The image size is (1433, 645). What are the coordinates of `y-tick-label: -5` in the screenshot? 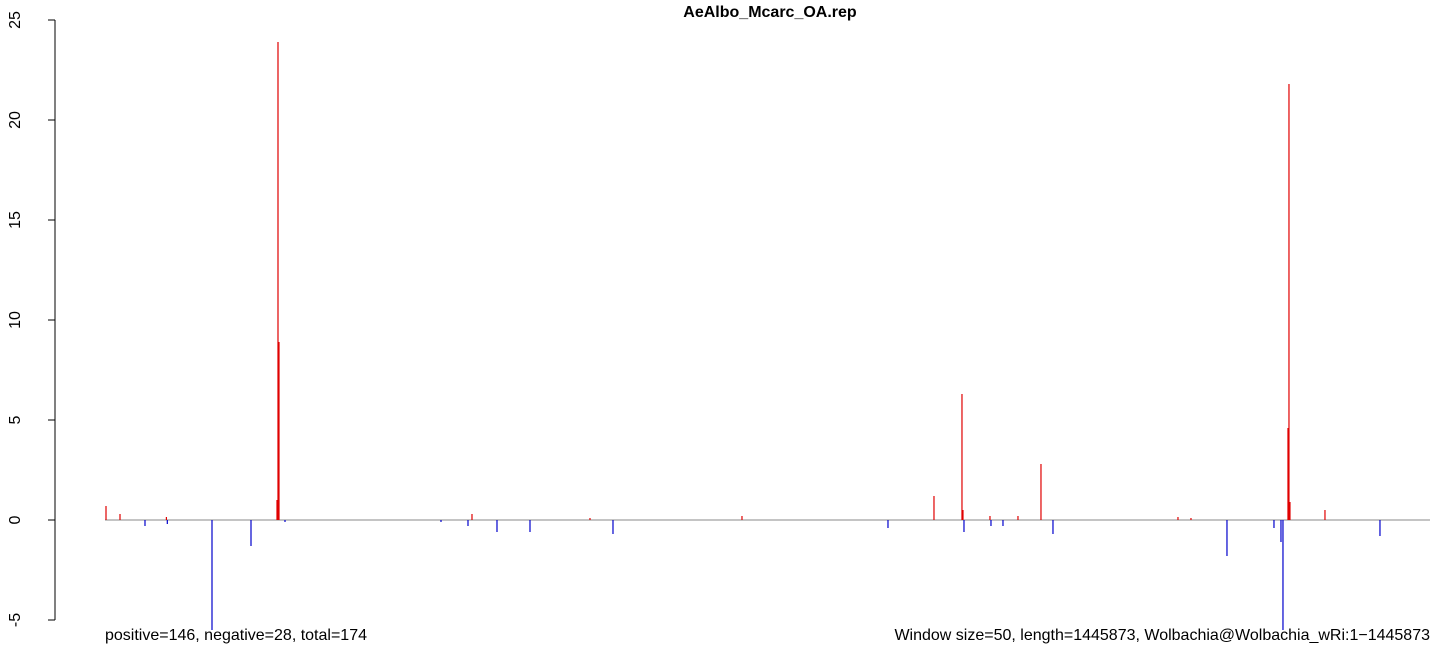 It's located at (15, 620).